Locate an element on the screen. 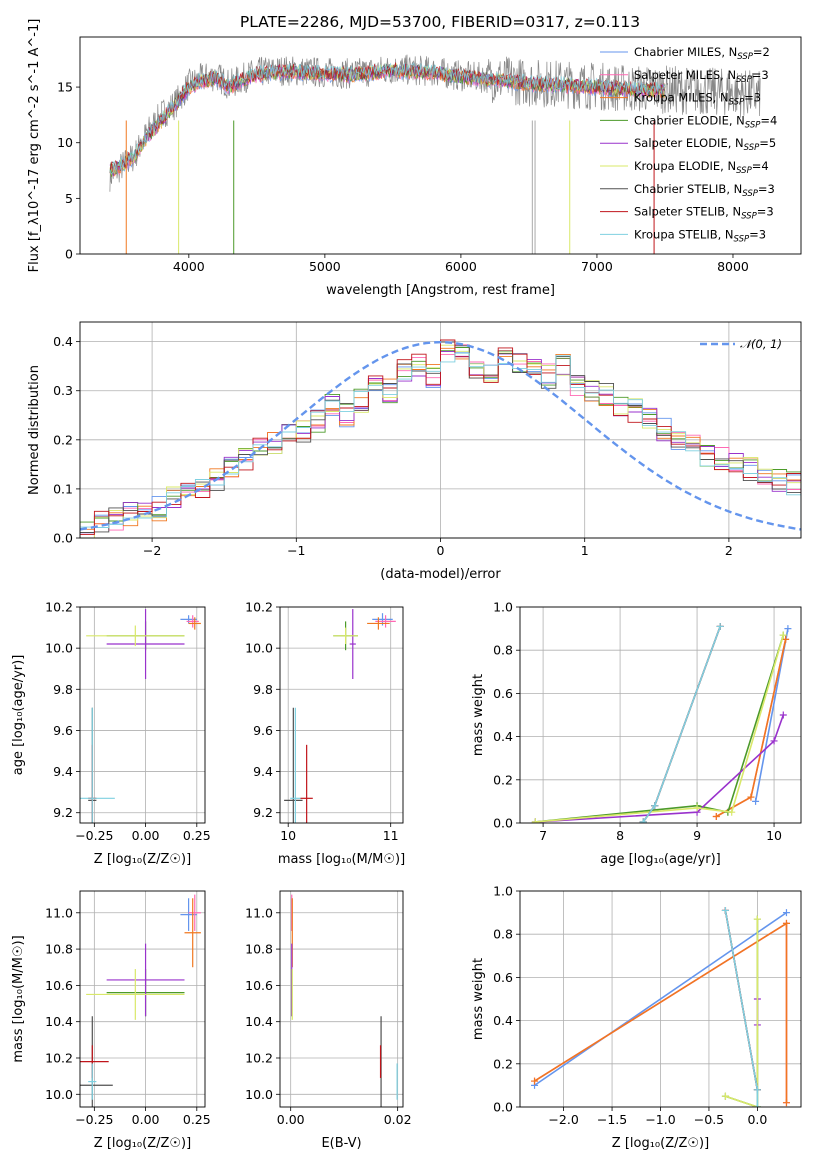 This screenshot has height=1170, width=819. gaussian-curve is located at coordinates (440, 435).